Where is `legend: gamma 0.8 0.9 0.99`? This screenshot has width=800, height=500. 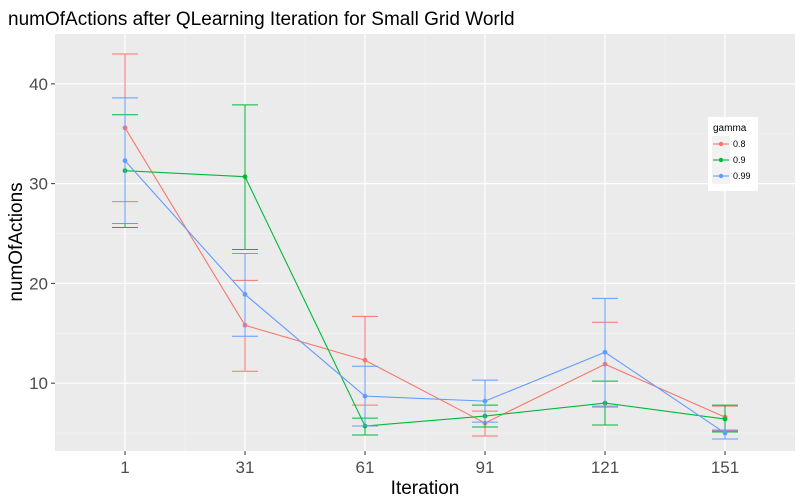
legend: gamma 0.8 0.9 0.99 is located at coordinates (733, 154).